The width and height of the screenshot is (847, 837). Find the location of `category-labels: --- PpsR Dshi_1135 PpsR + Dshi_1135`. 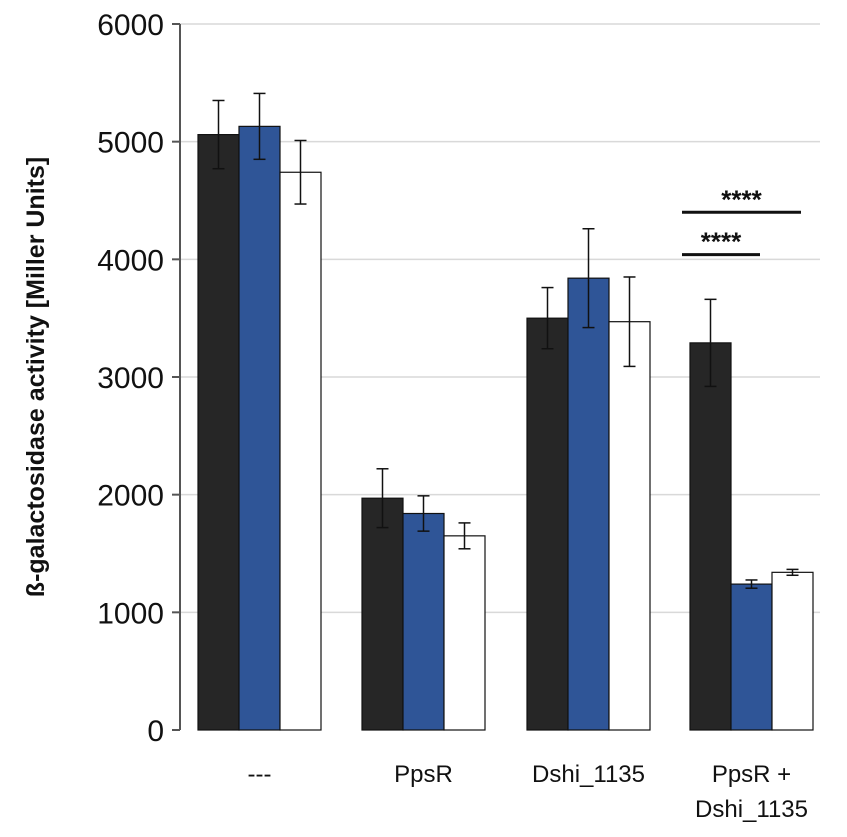

category-labels: --- PpsR Dshi_1135 PpsR + Dshi_1135 is located at coordinates (528, 792).